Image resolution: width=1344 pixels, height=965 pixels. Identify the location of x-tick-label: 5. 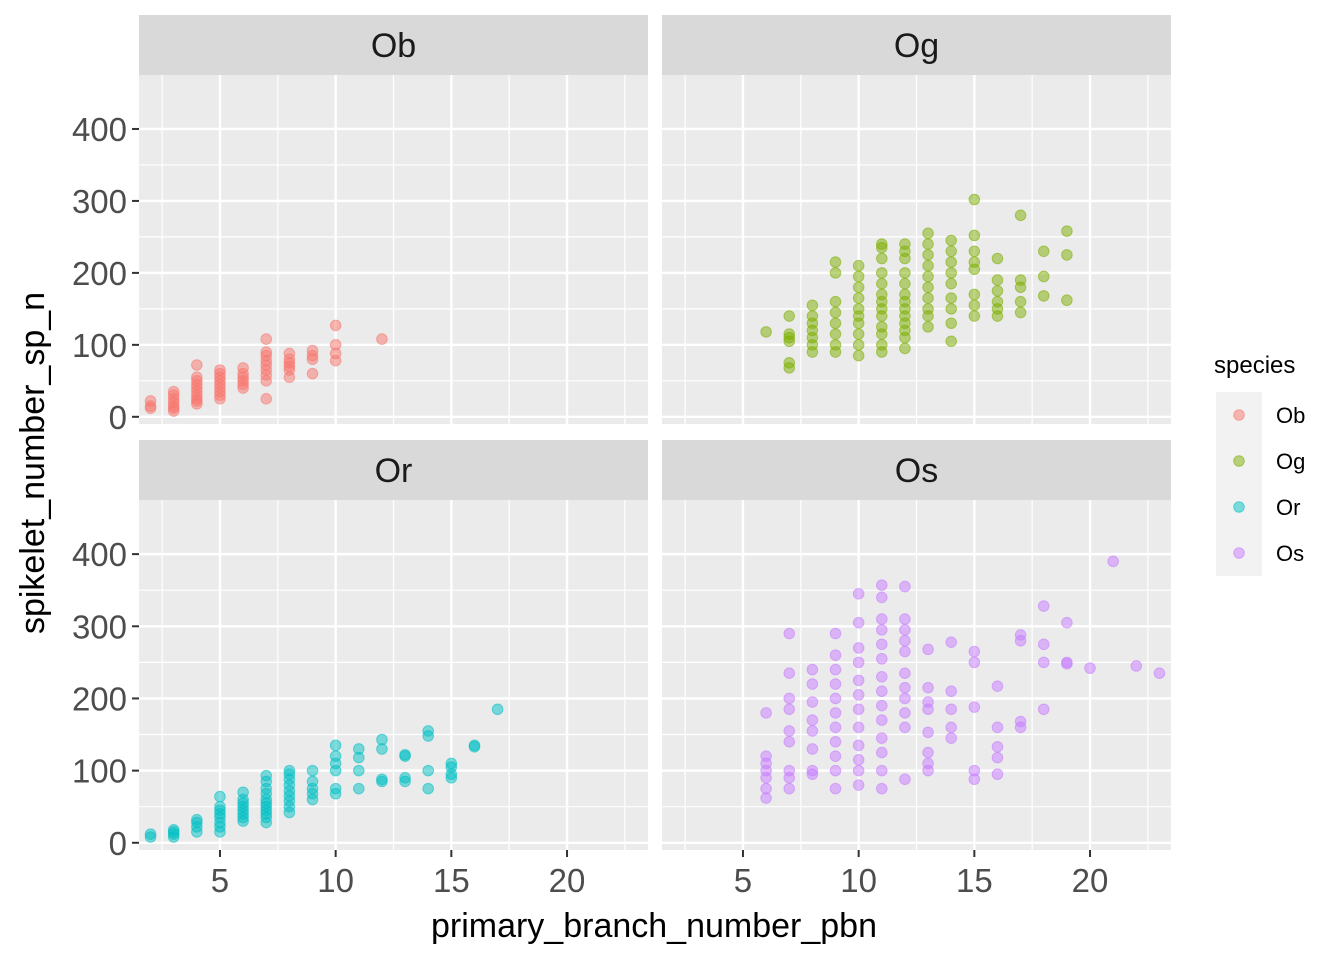
(743, 880).